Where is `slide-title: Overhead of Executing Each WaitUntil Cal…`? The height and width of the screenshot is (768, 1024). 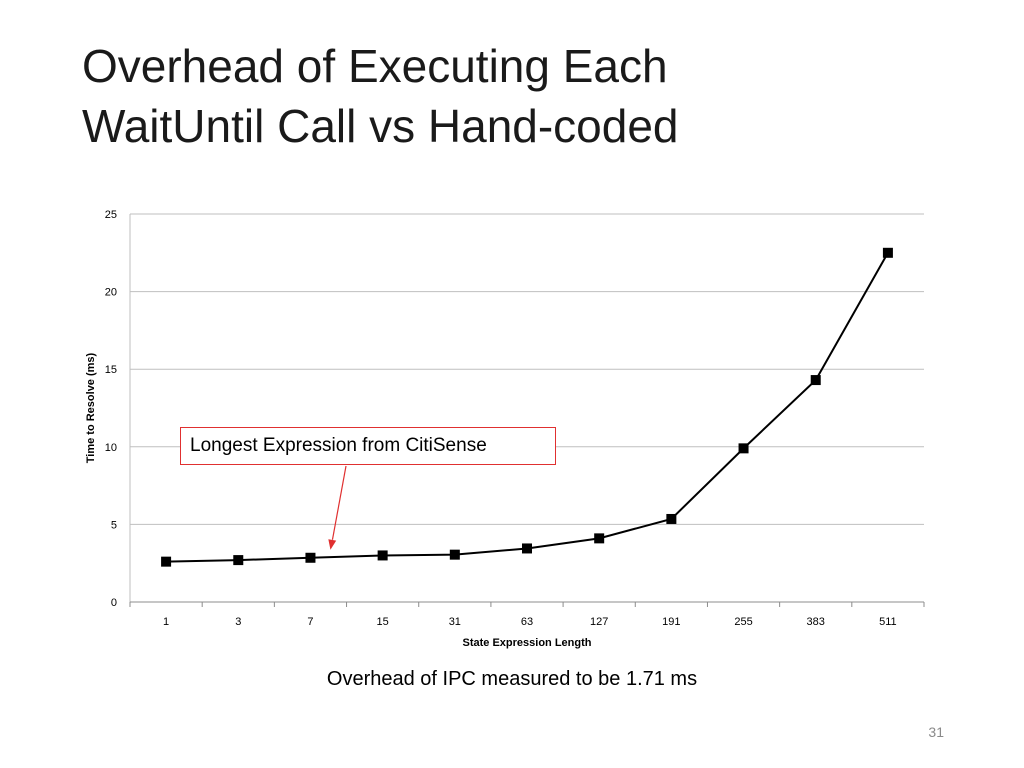
slide-title: Overhead of Executing Each WaitUntil Cal… is located at coordinates (380, 96).